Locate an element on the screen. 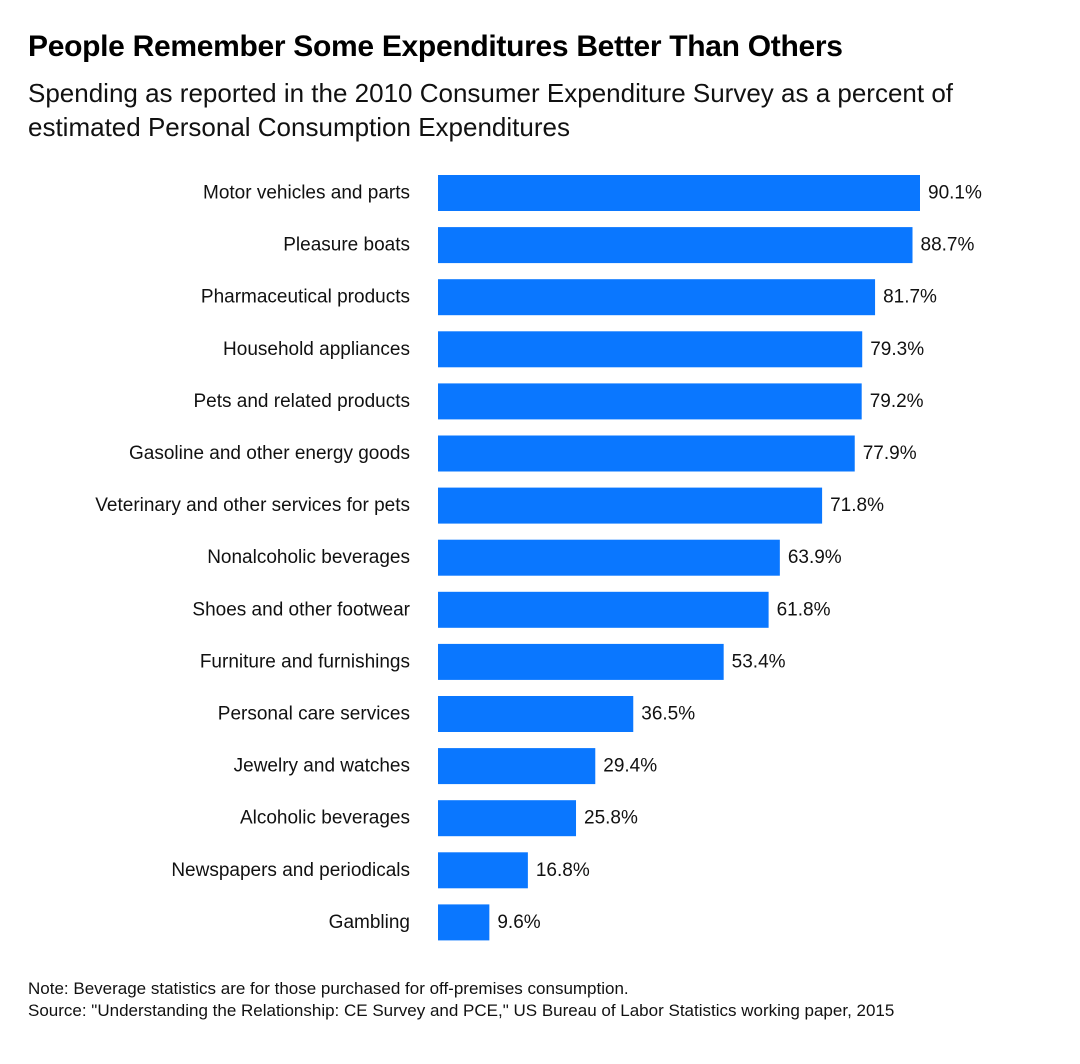  value-label: 90.1% is located at coordinates (955, 193).